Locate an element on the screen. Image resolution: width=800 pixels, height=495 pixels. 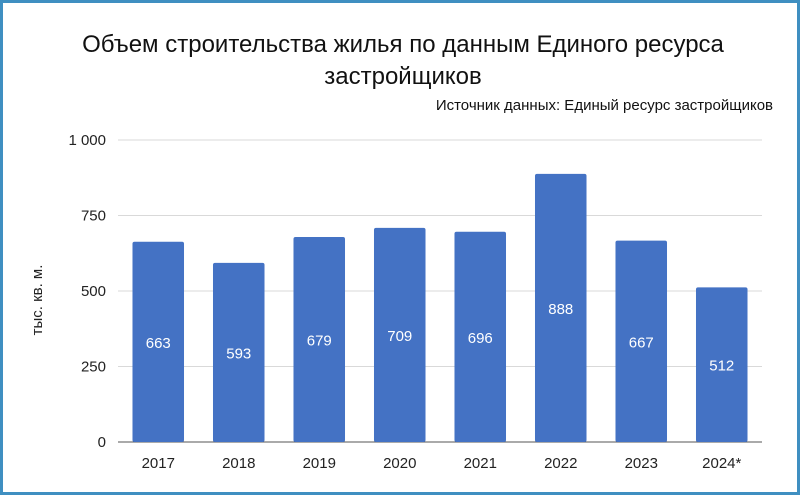
data-label: 512 is located at coordinates (721, 366).